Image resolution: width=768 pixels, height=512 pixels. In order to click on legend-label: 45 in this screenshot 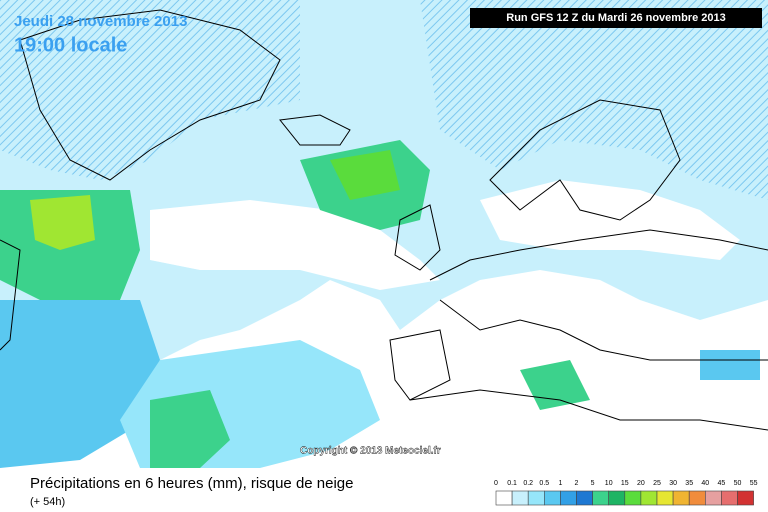, I will do `click(722, 483)`.